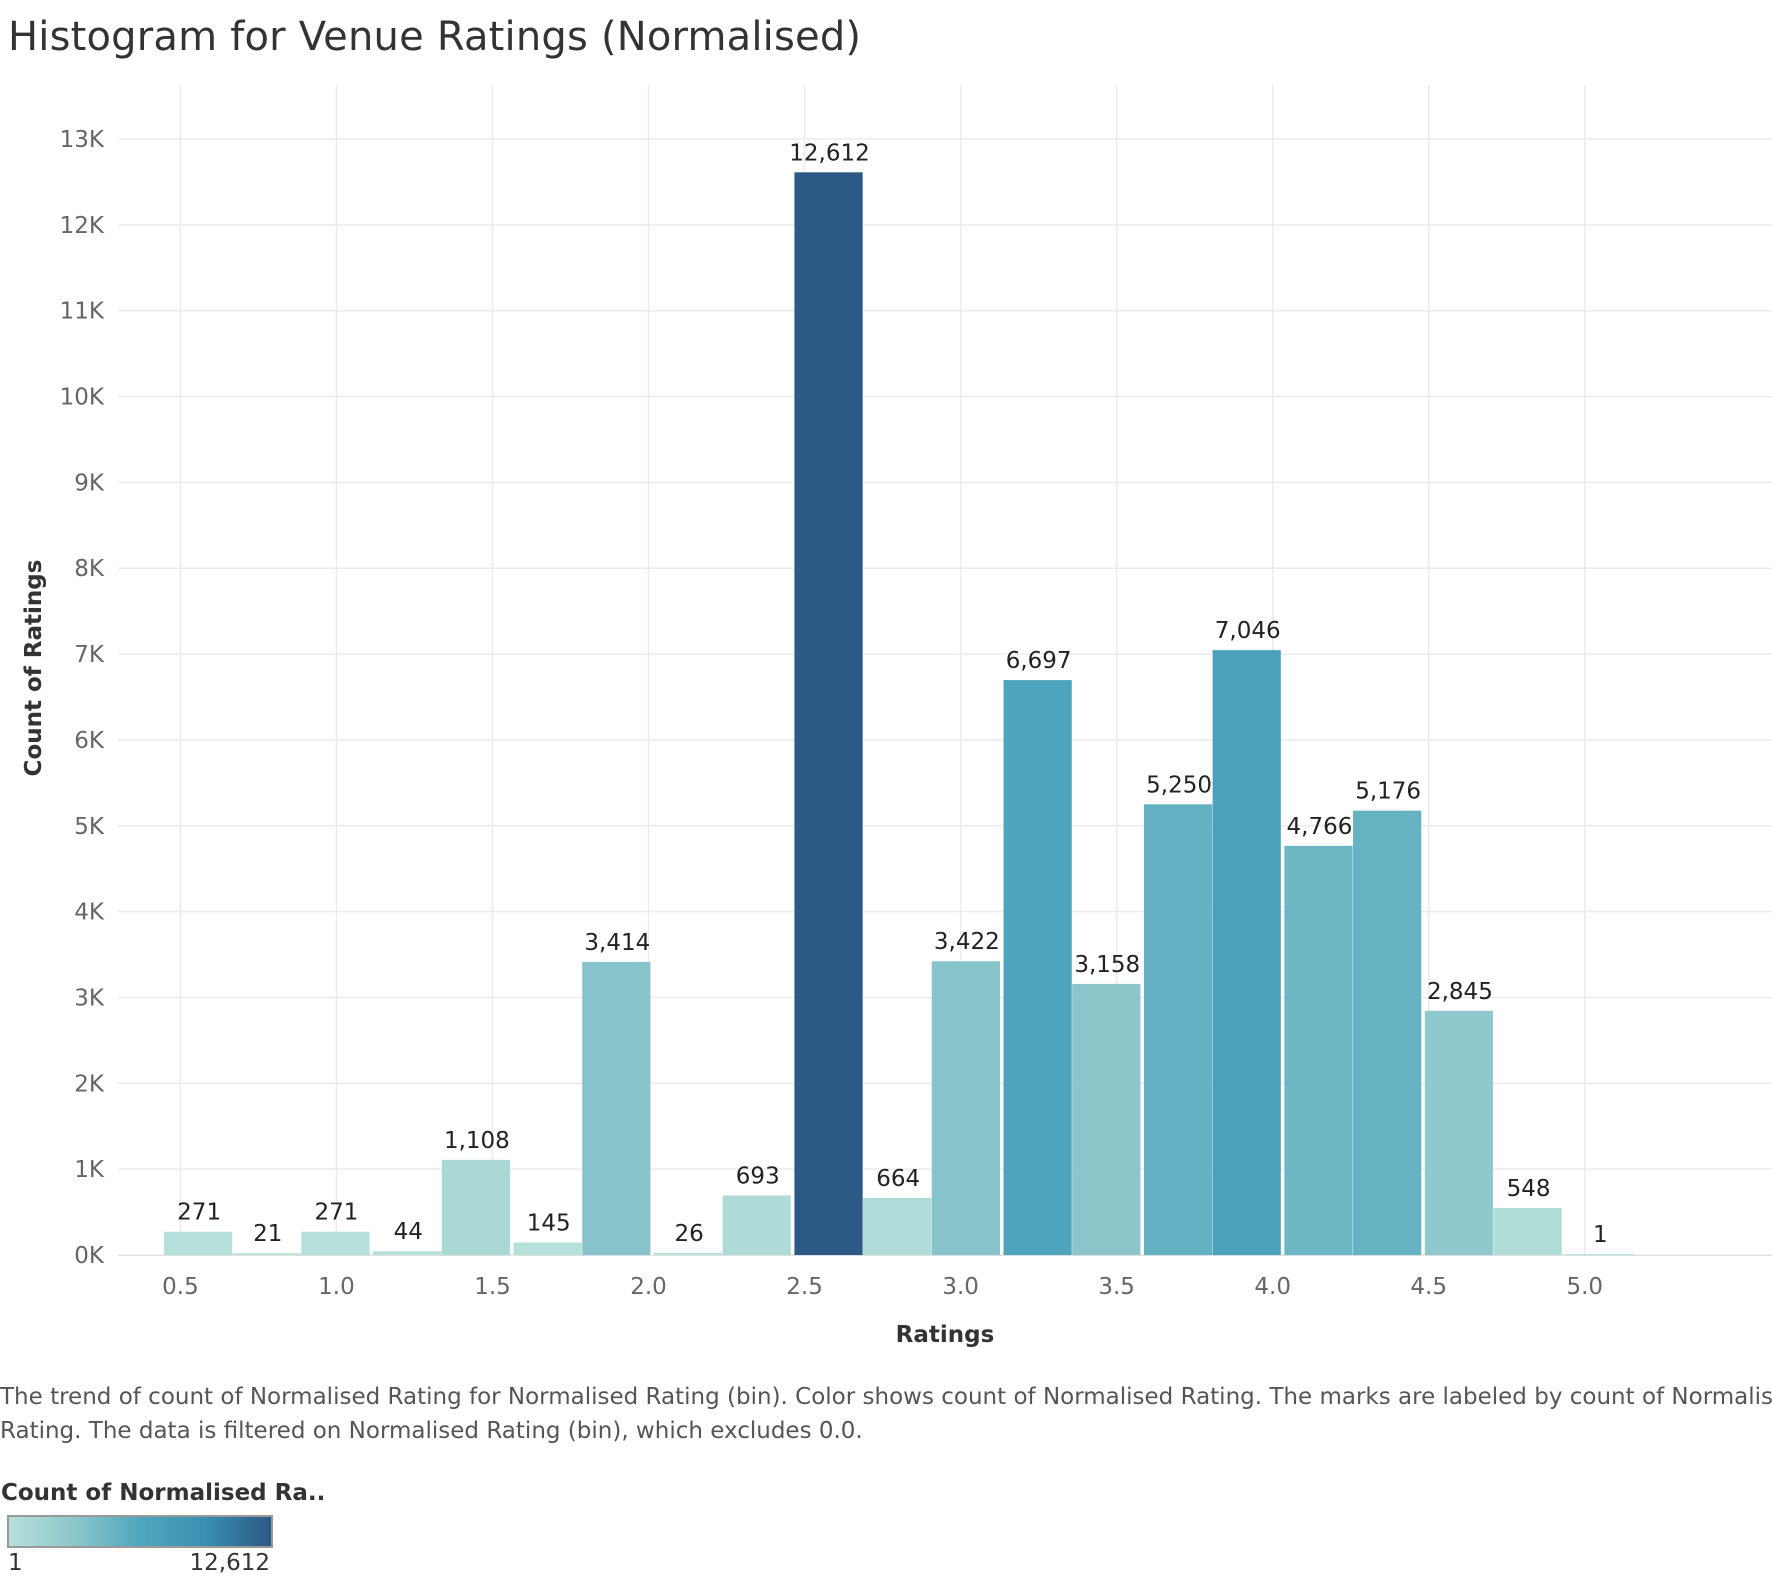  What do you see at coordinates (89, 655) in the screenshot?
I see `y-tick-label: 7K` at bounding box center [89, 655].